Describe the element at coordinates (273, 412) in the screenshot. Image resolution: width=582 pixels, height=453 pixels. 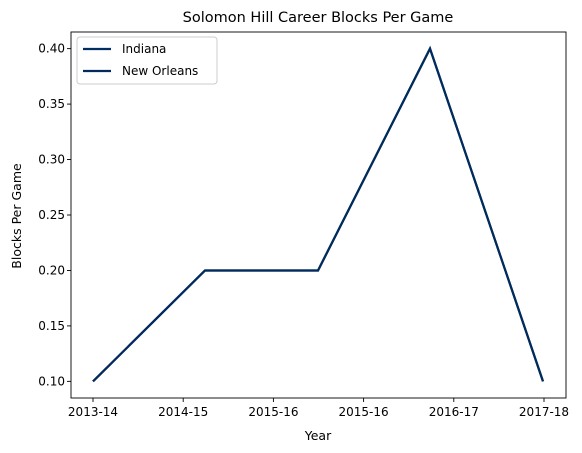
I see `x-tick-label-2: 2015-16` at that location.